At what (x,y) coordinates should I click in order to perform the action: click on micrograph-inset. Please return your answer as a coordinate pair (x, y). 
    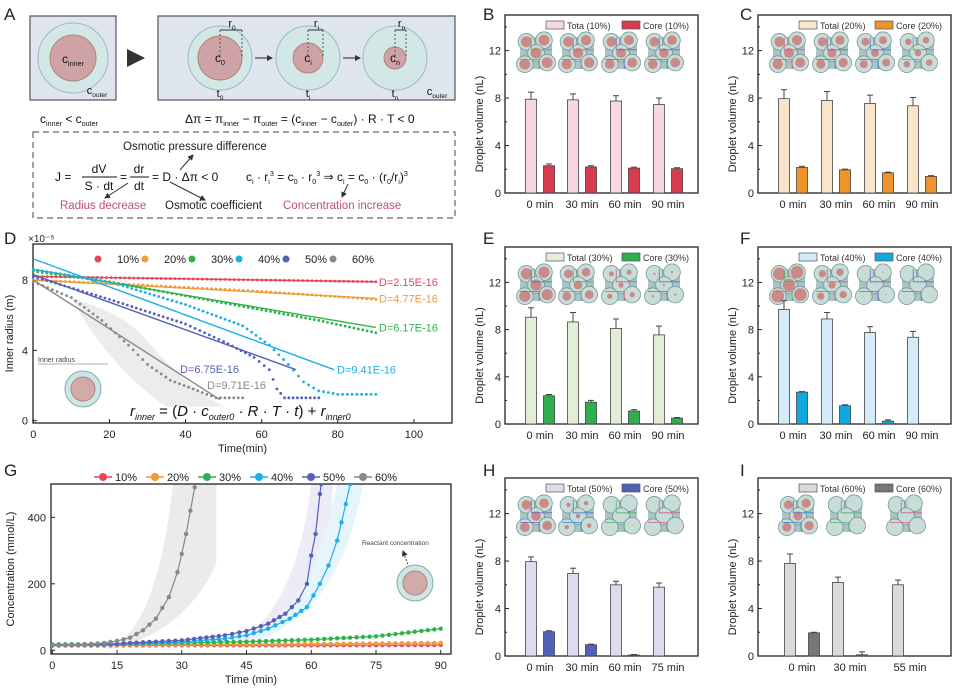
    Looking at the image, I should click on (621, 515).